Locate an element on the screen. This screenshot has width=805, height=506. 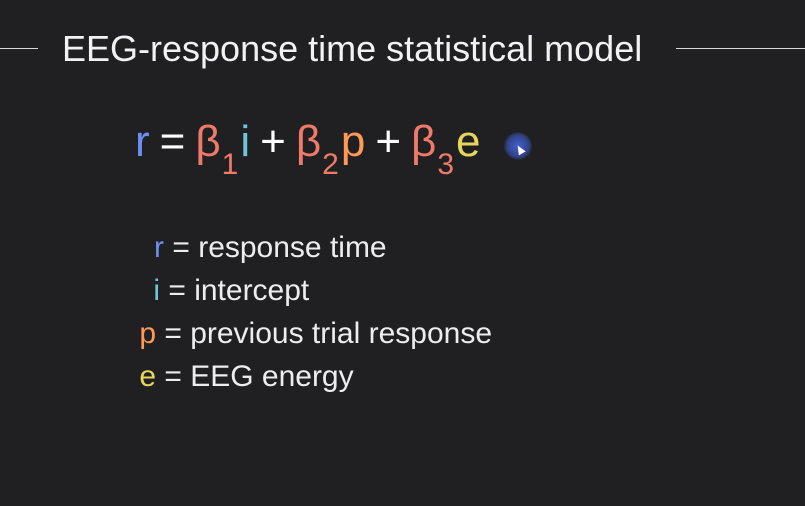
equation-beta-2: β is located at coordinates (308, 141).